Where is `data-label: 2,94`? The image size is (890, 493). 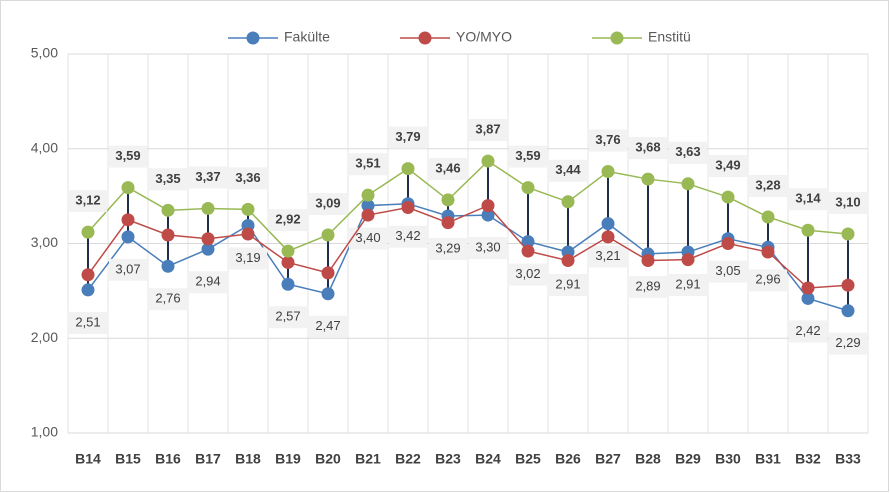 data-label: 2,94 is located at coordinates (207, 281).